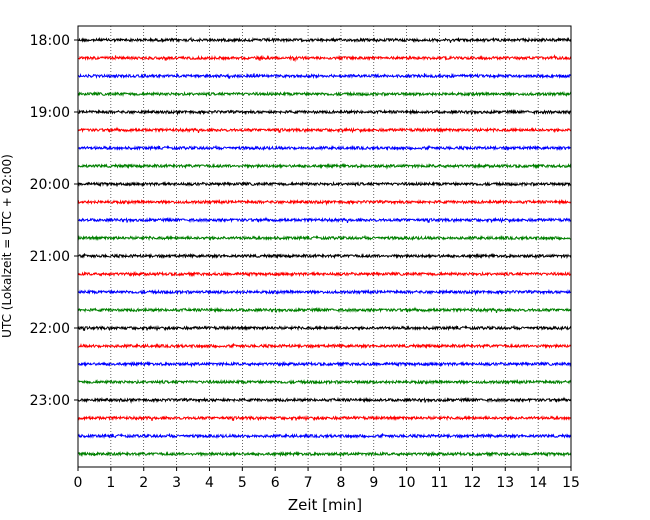  What do you see at coordinates (7, 246) in the screenshot?
I see `y-axis-label: UTC (Lokalzeit = UTC + 02:00)` at bounding box center [7, 246].